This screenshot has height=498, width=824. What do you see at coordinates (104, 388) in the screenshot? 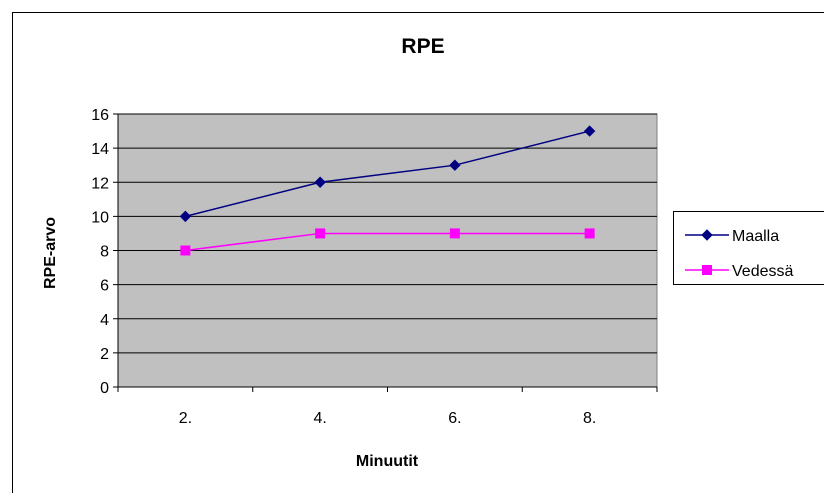
I see `y-tick-label: 0` at bounding box center [104, 388].